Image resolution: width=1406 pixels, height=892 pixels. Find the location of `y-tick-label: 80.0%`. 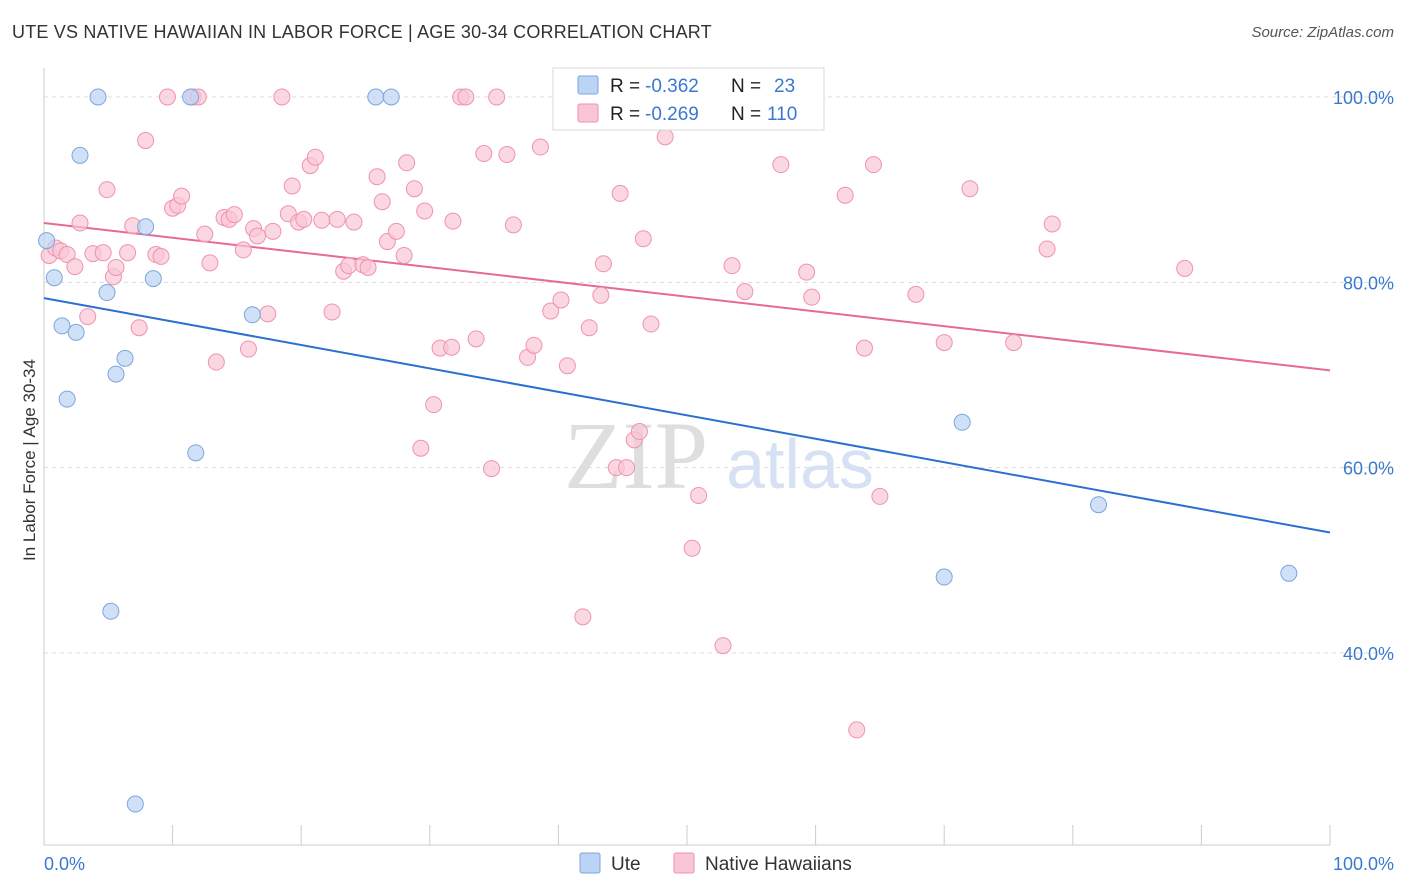

y-tick-label: 80.0% is located at coordinates (1368, 283).